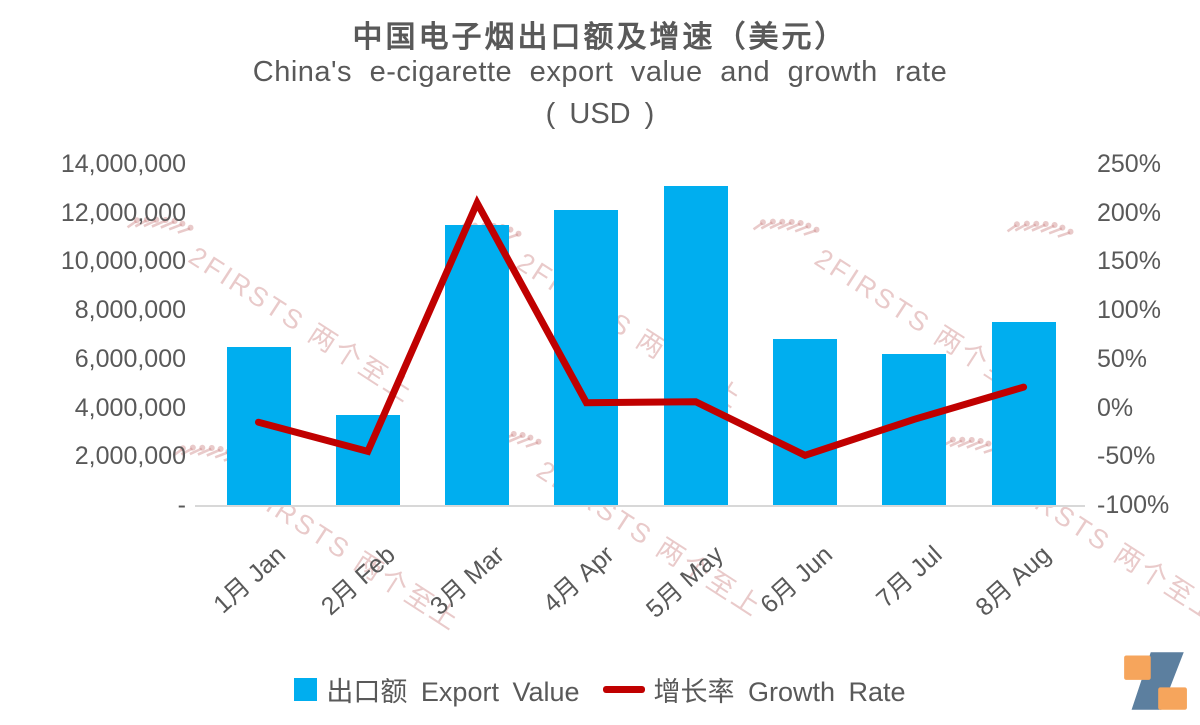 The width and height of the screenshot is (1200, 725). What do you see at coordinates (453, 692) in the screenshot?
I see `legend-label-export: 出口额 Export Value` at bounding box center [453, 692].